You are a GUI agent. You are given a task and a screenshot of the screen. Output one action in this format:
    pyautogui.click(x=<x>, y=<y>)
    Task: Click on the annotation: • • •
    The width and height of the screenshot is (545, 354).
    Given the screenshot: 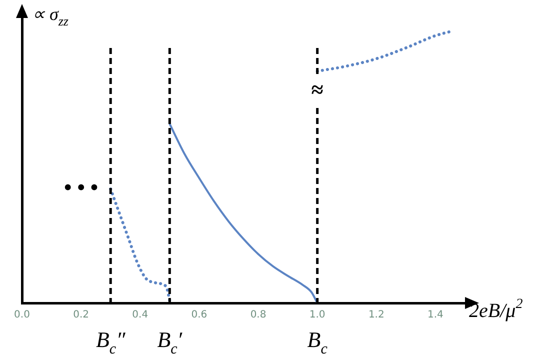 What is the action you would take?
    pyautogui.click(x=81, y=187)
    